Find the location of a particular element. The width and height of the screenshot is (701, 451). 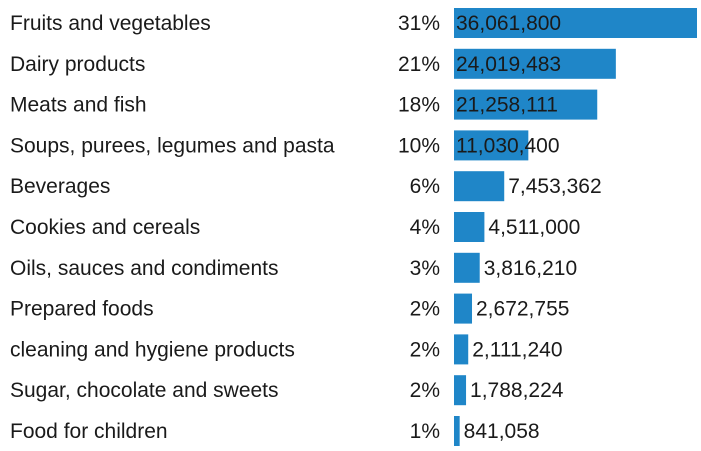

percent-label-dairy-products: 21% is located at coordinates (419, 64).